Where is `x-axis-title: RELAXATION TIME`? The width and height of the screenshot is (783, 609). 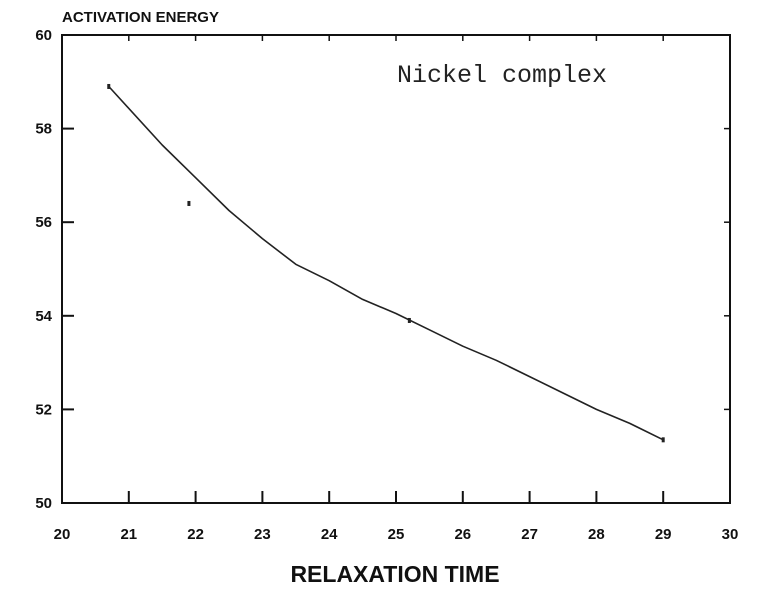
x-axis-title: RELAXATION TIME is located at coordinates (394, 574).